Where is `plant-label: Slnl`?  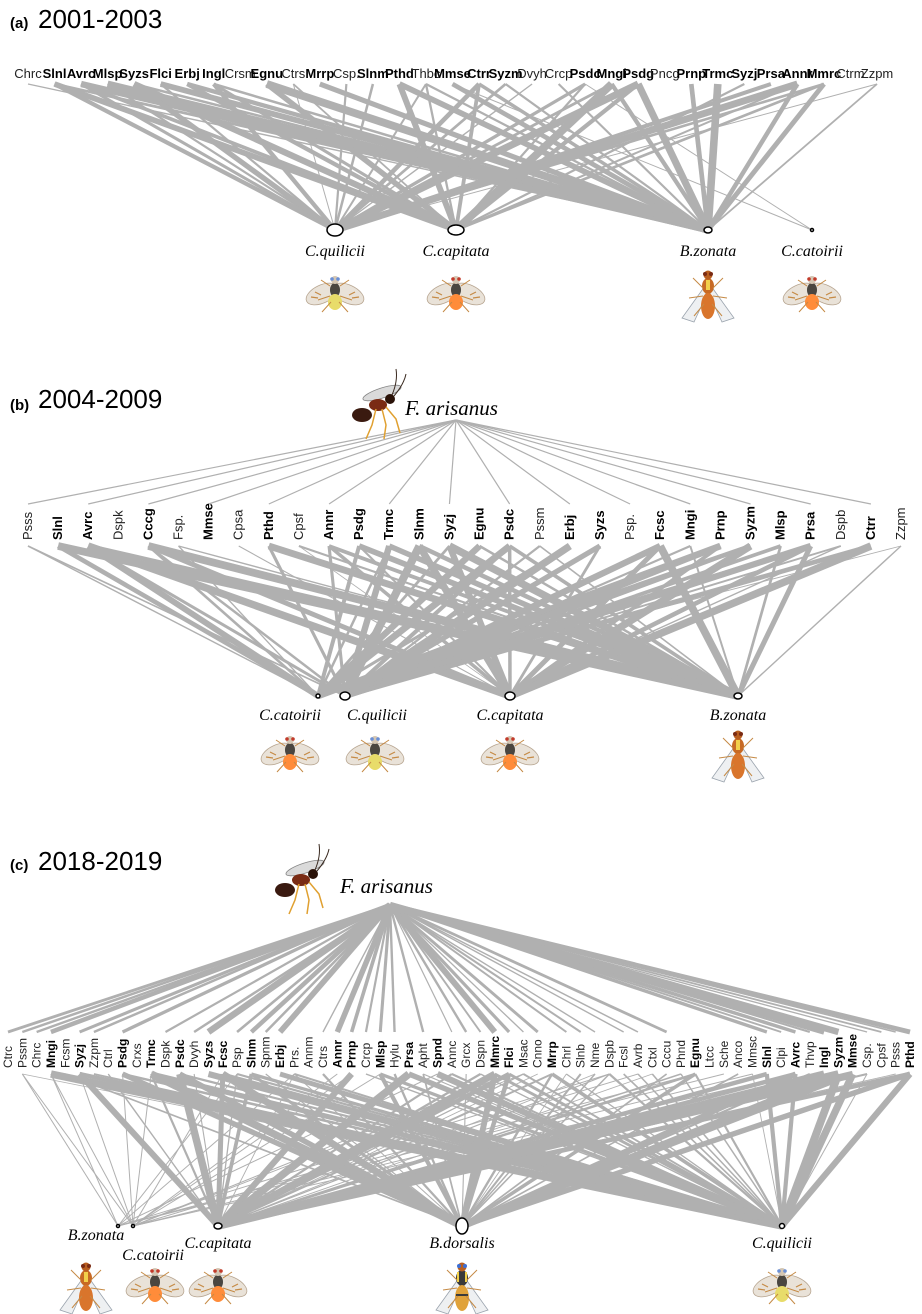 plant-label: Slnl is located at coordinates (767, 1057).